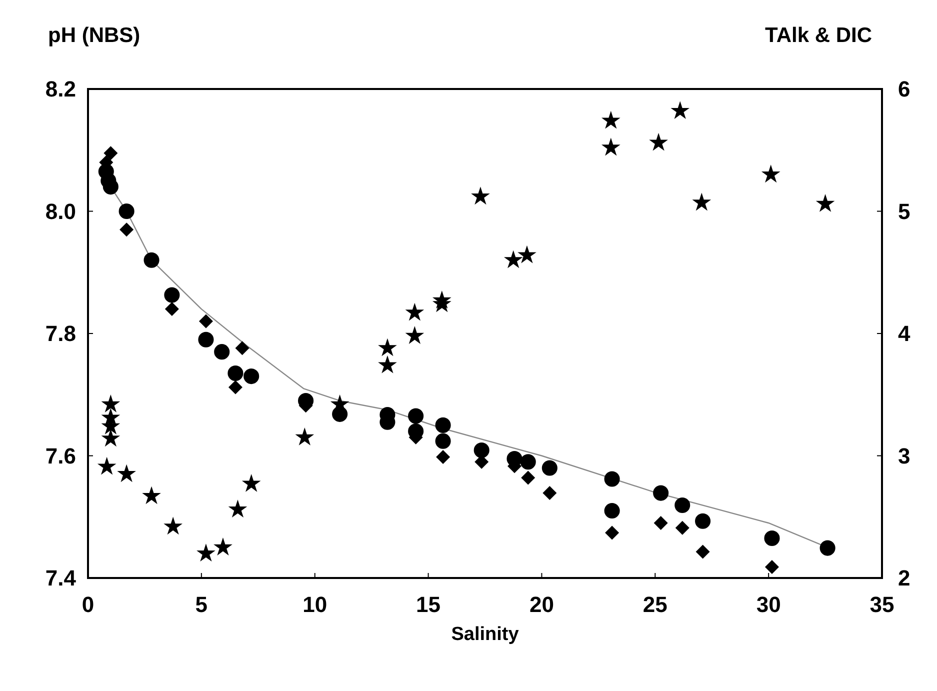 This screenshot has width=937, height=691. What do you see at coordinates (768, 604) in the screenshot?
I see `x-tick-label: 30` at bounding box center [768, 604].